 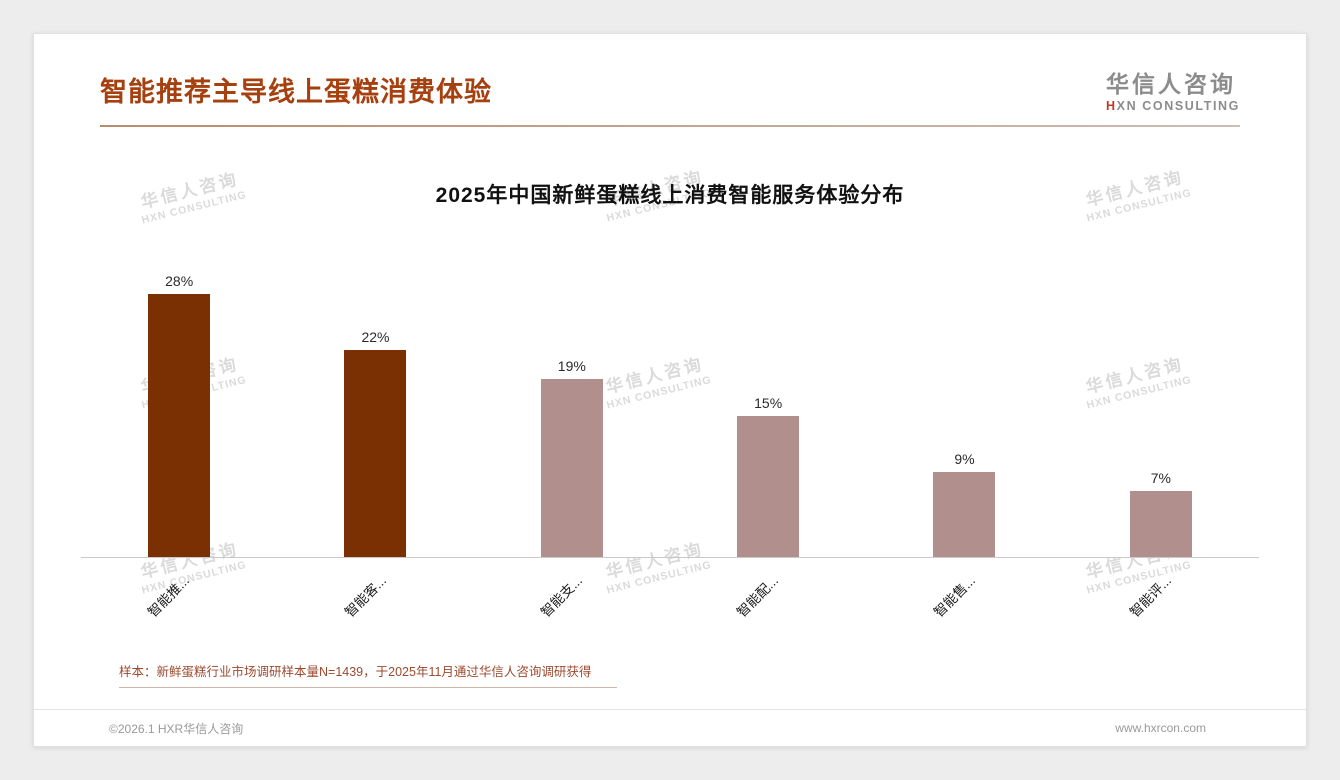 I want to click on bar-value-label: 28%, so click(x=179, y=281).